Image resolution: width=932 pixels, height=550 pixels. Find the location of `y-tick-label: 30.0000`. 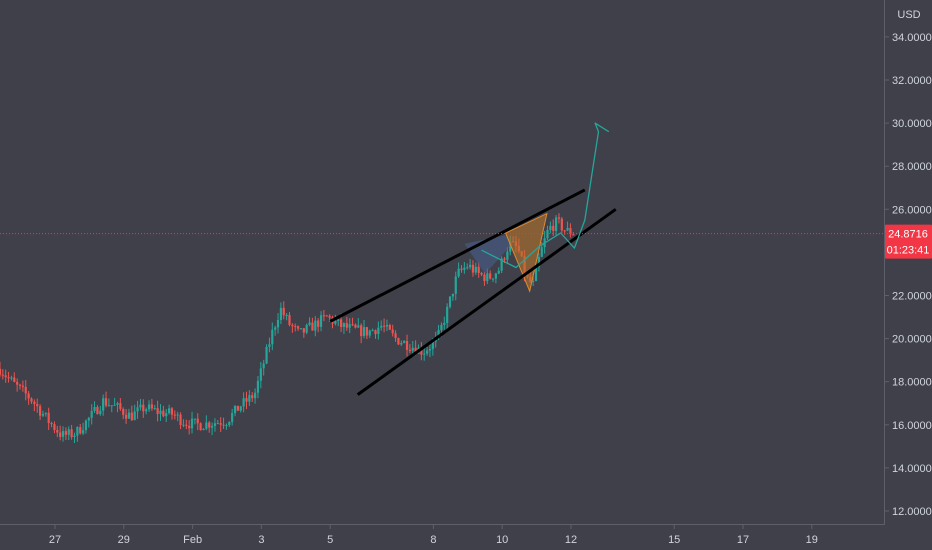

y-tick-label: 30.0000 is located at coordinates (912, 124).